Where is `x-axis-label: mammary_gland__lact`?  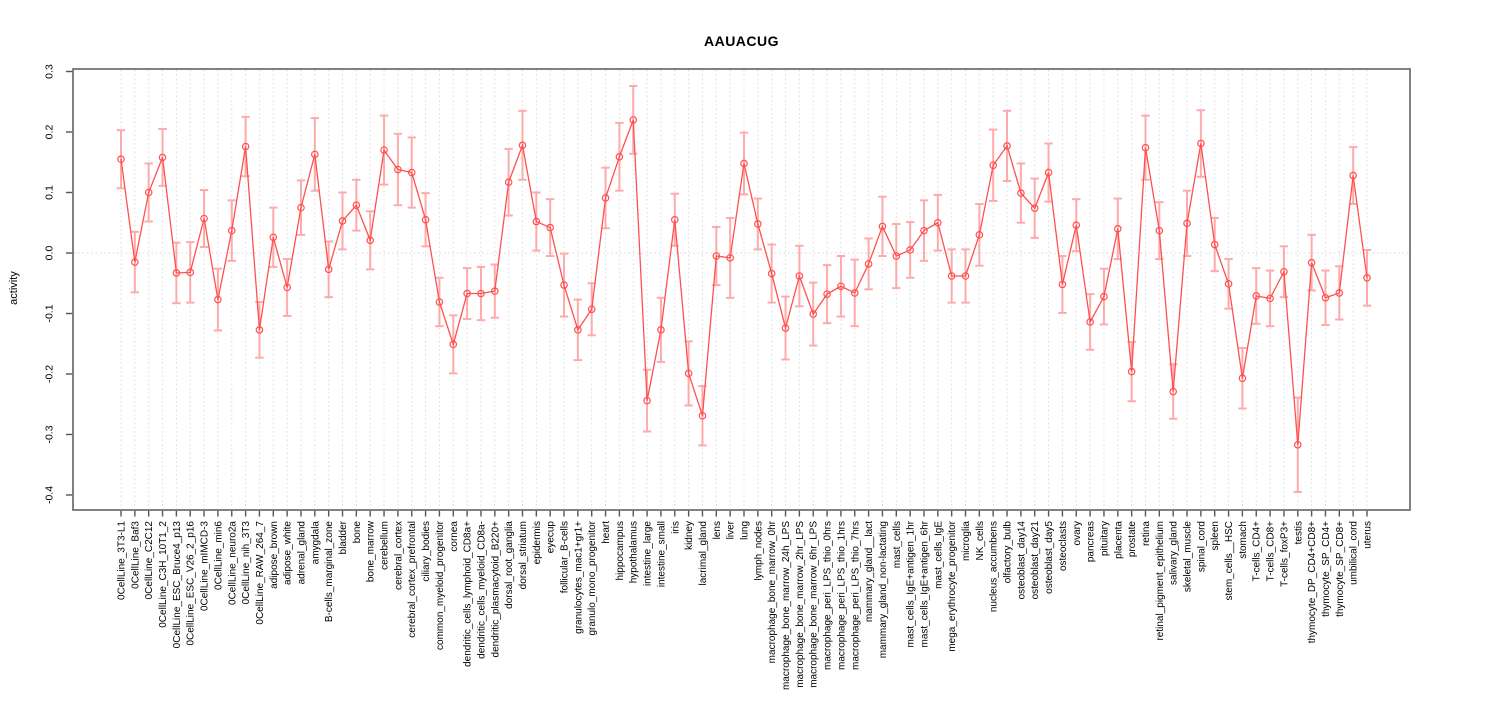
x-axis-label: mammary_gland__lact is located at coordinates (869, 571).